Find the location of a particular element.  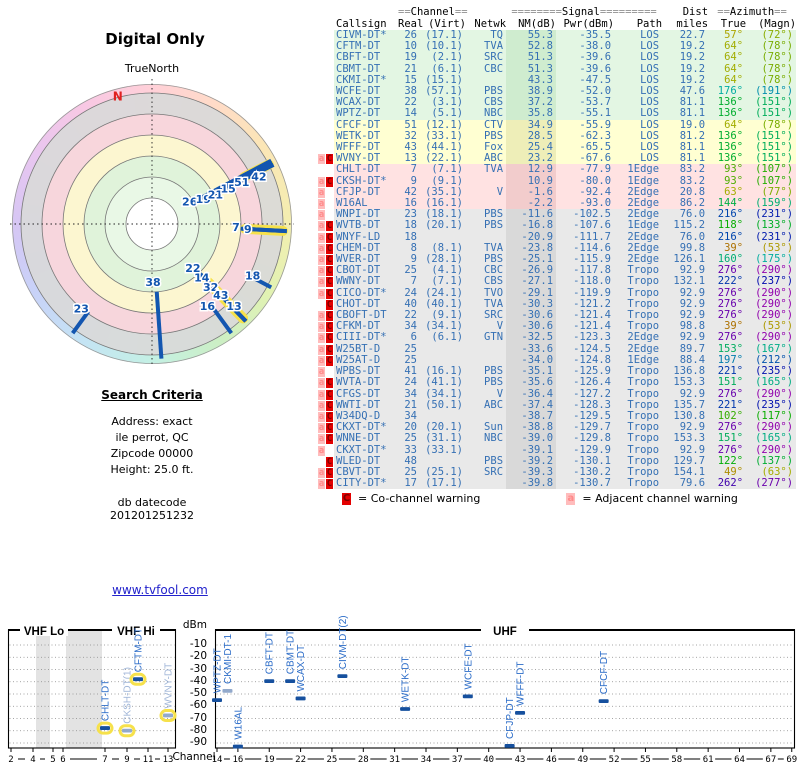

cell-power: -62.3 is located at coordinates (585, 136).